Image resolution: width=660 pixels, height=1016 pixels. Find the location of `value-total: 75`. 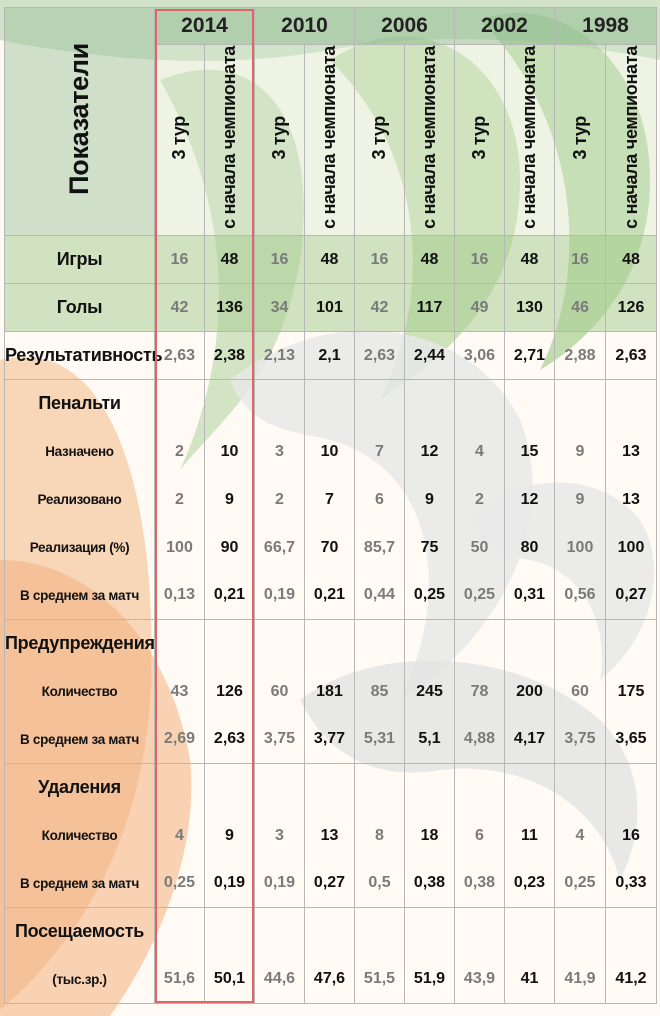

value-total: 75 is located at coordinates (429, 547).